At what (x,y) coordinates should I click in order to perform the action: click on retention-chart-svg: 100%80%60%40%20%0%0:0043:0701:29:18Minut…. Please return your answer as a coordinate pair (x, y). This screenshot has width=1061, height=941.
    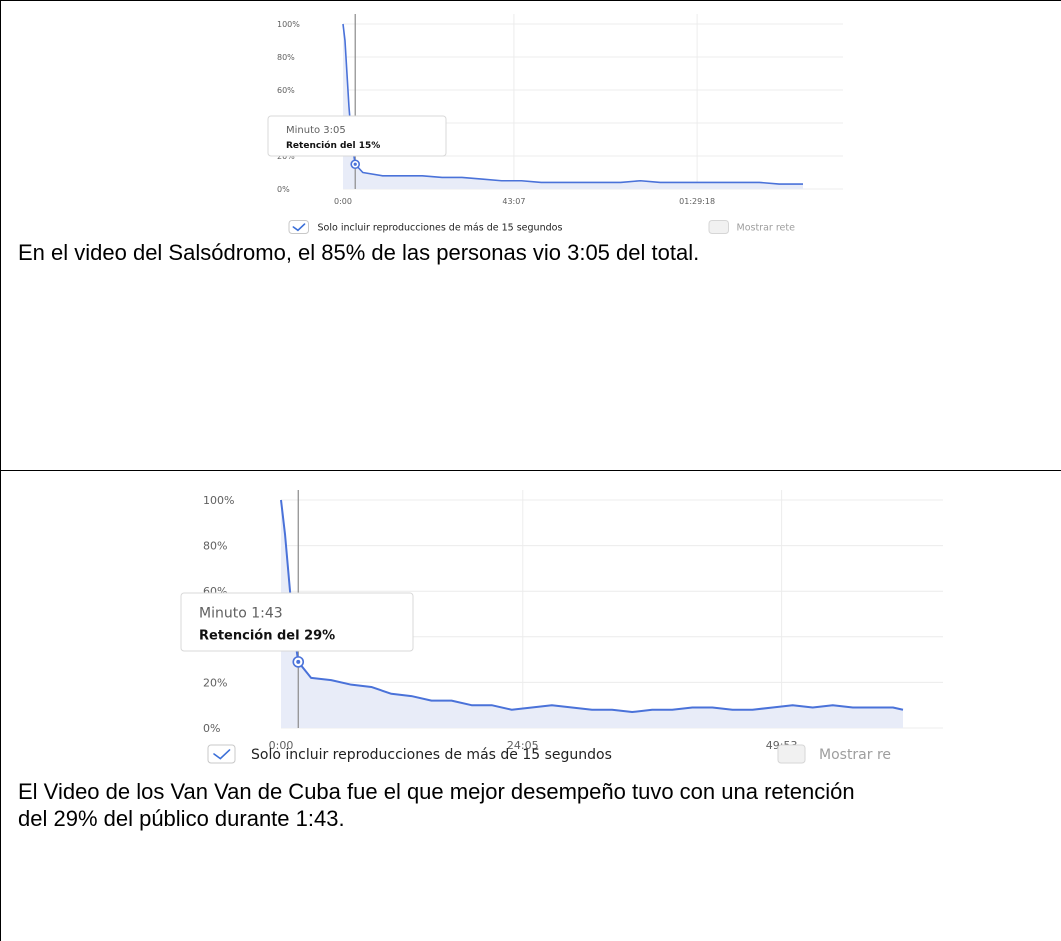
    Looking at the image, I should click on (555, 124).